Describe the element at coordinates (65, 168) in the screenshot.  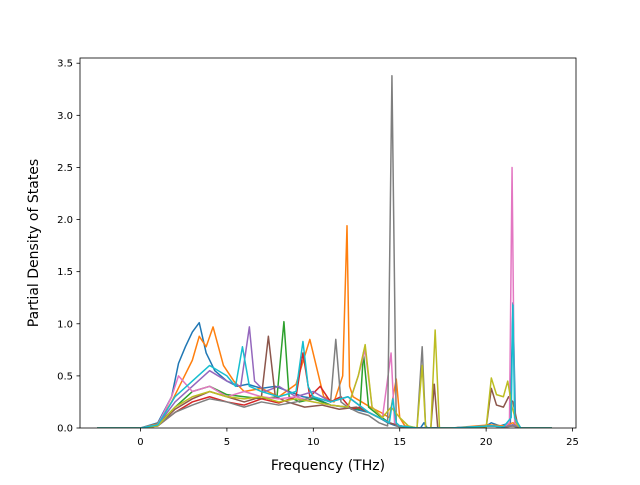
I see `y-tick-label: 2.5` at that location.